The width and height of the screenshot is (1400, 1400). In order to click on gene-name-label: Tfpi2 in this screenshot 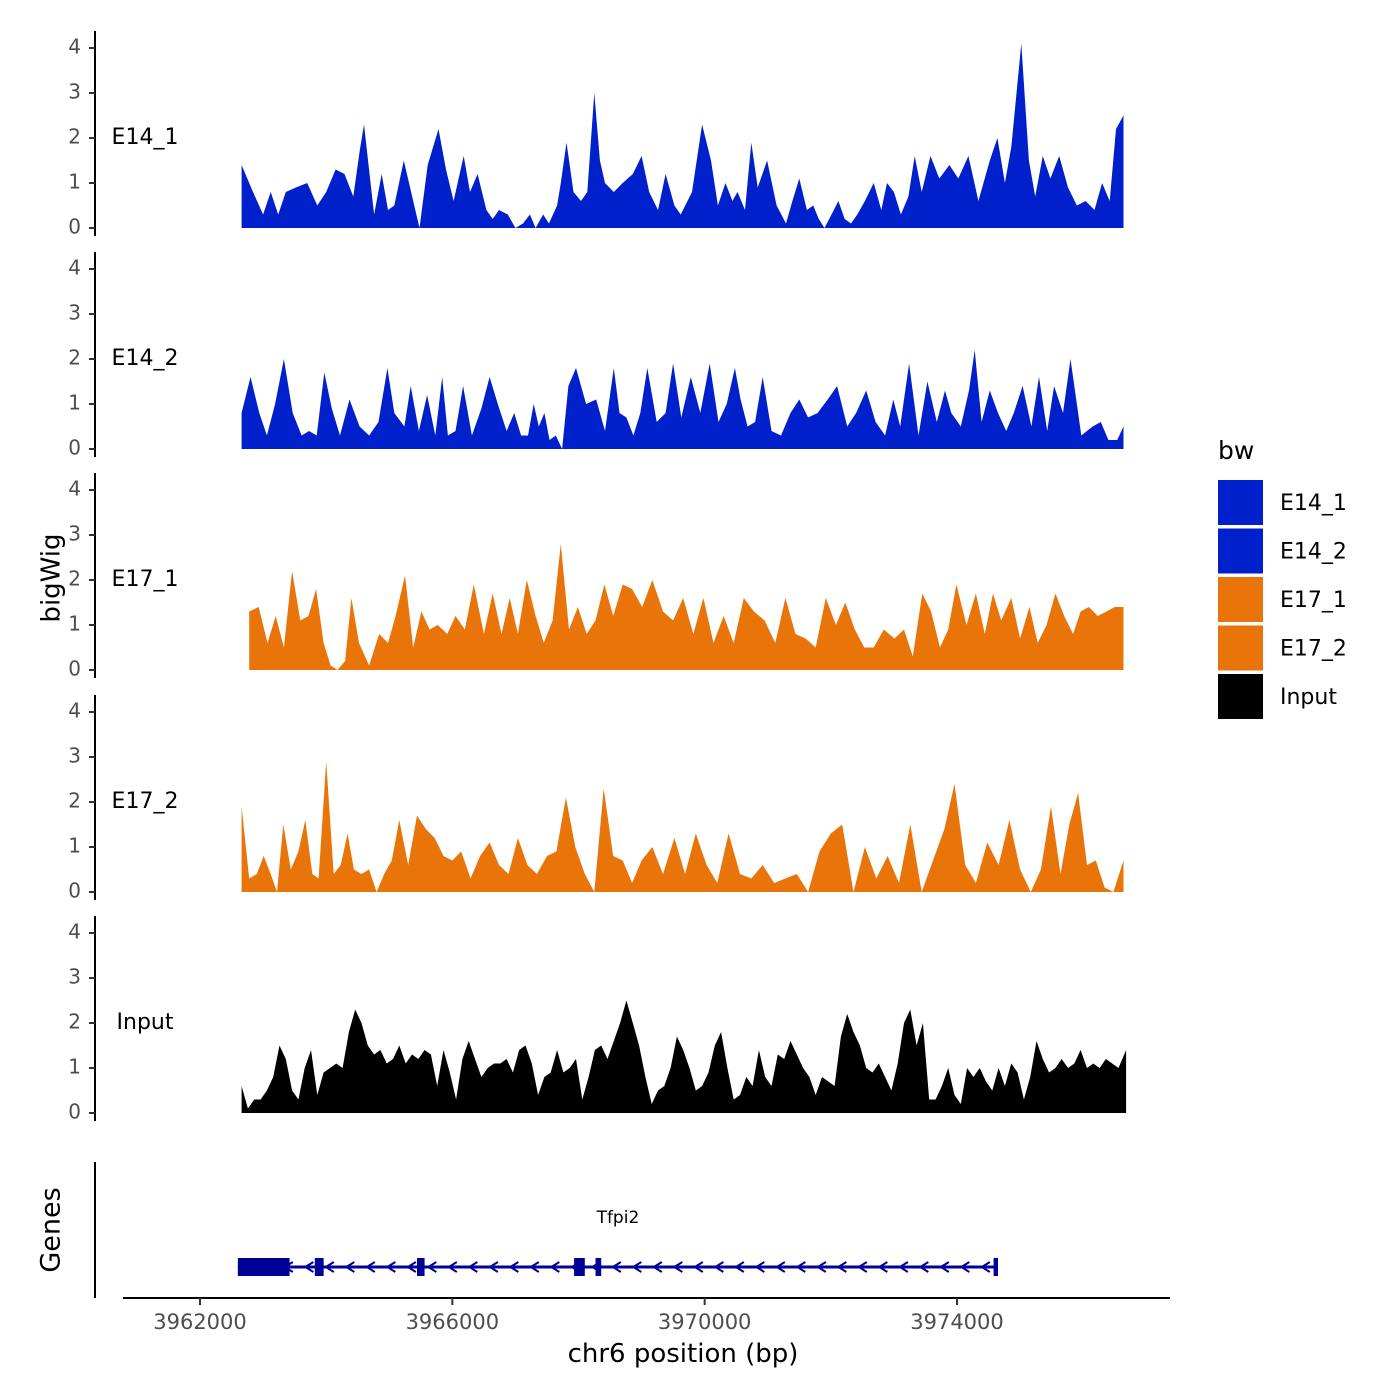, I will do `click(618, 1218)`.